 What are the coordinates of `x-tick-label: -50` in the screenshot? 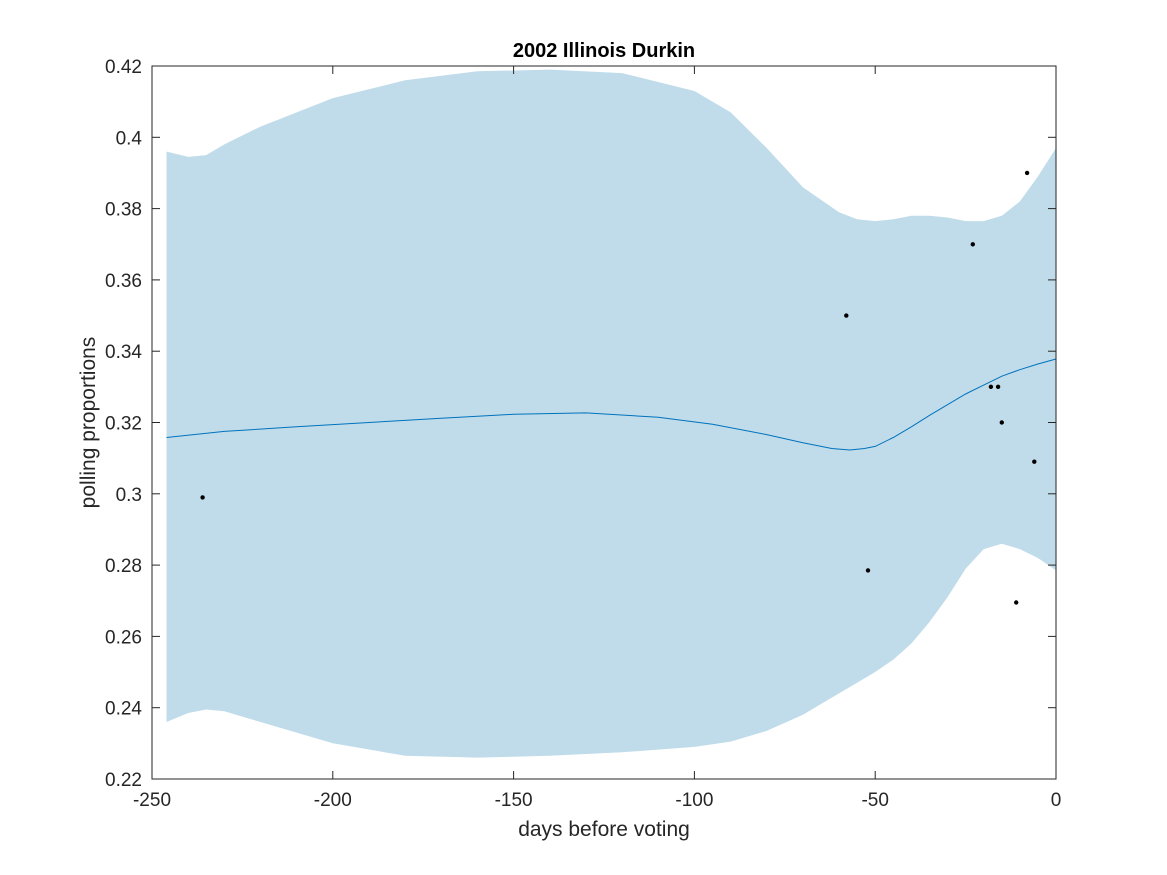 It's located at (874, 800).